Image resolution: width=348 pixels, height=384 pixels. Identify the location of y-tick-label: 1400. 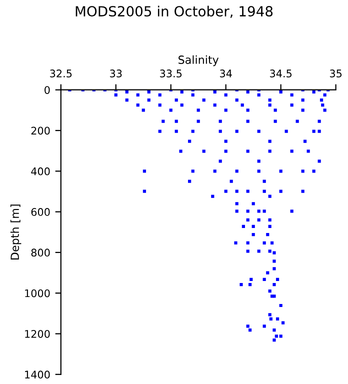
(37, 374).